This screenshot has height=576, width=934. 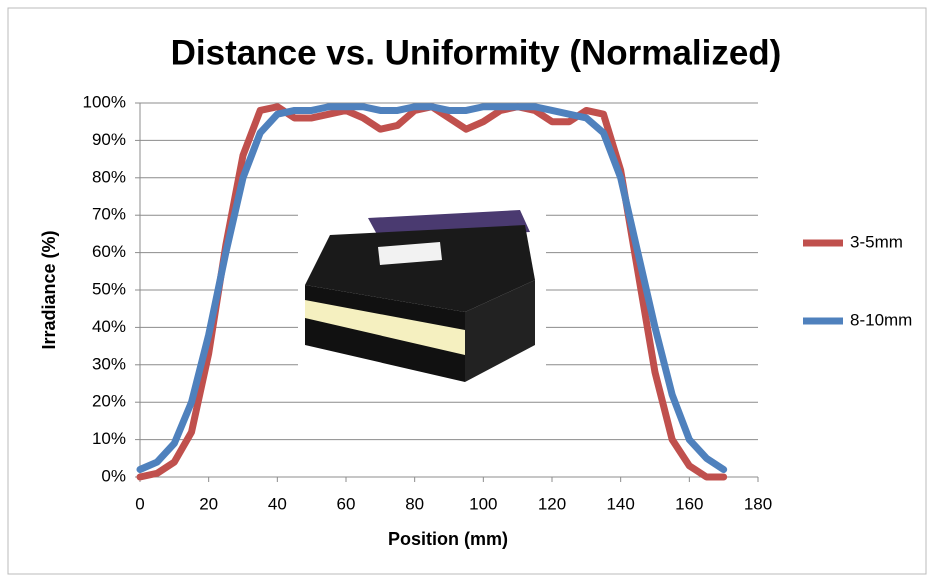 I want to click on y-axis-label: Irradiance (%), so click(x=49, y=289).